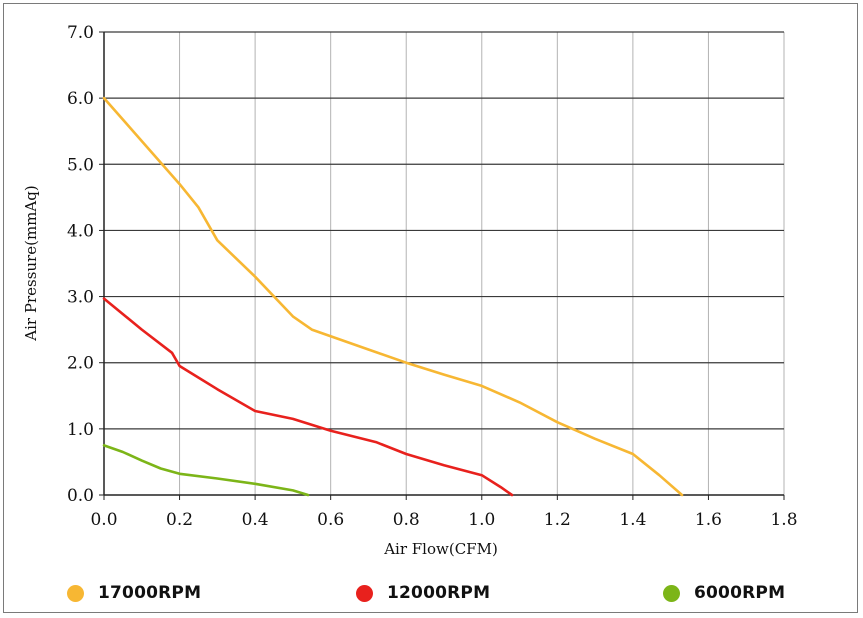 The image size is (863, 618). What do you see at coordinates (255, 520) in the screenshot?
I see `x-tick-label: 0.4` at bounding box center [255, 520].